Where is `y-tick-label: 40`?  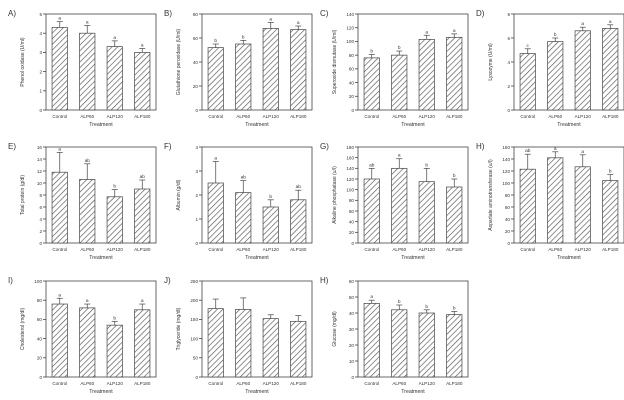
y-tick-label: 40 is located at coordinates (196, 62).